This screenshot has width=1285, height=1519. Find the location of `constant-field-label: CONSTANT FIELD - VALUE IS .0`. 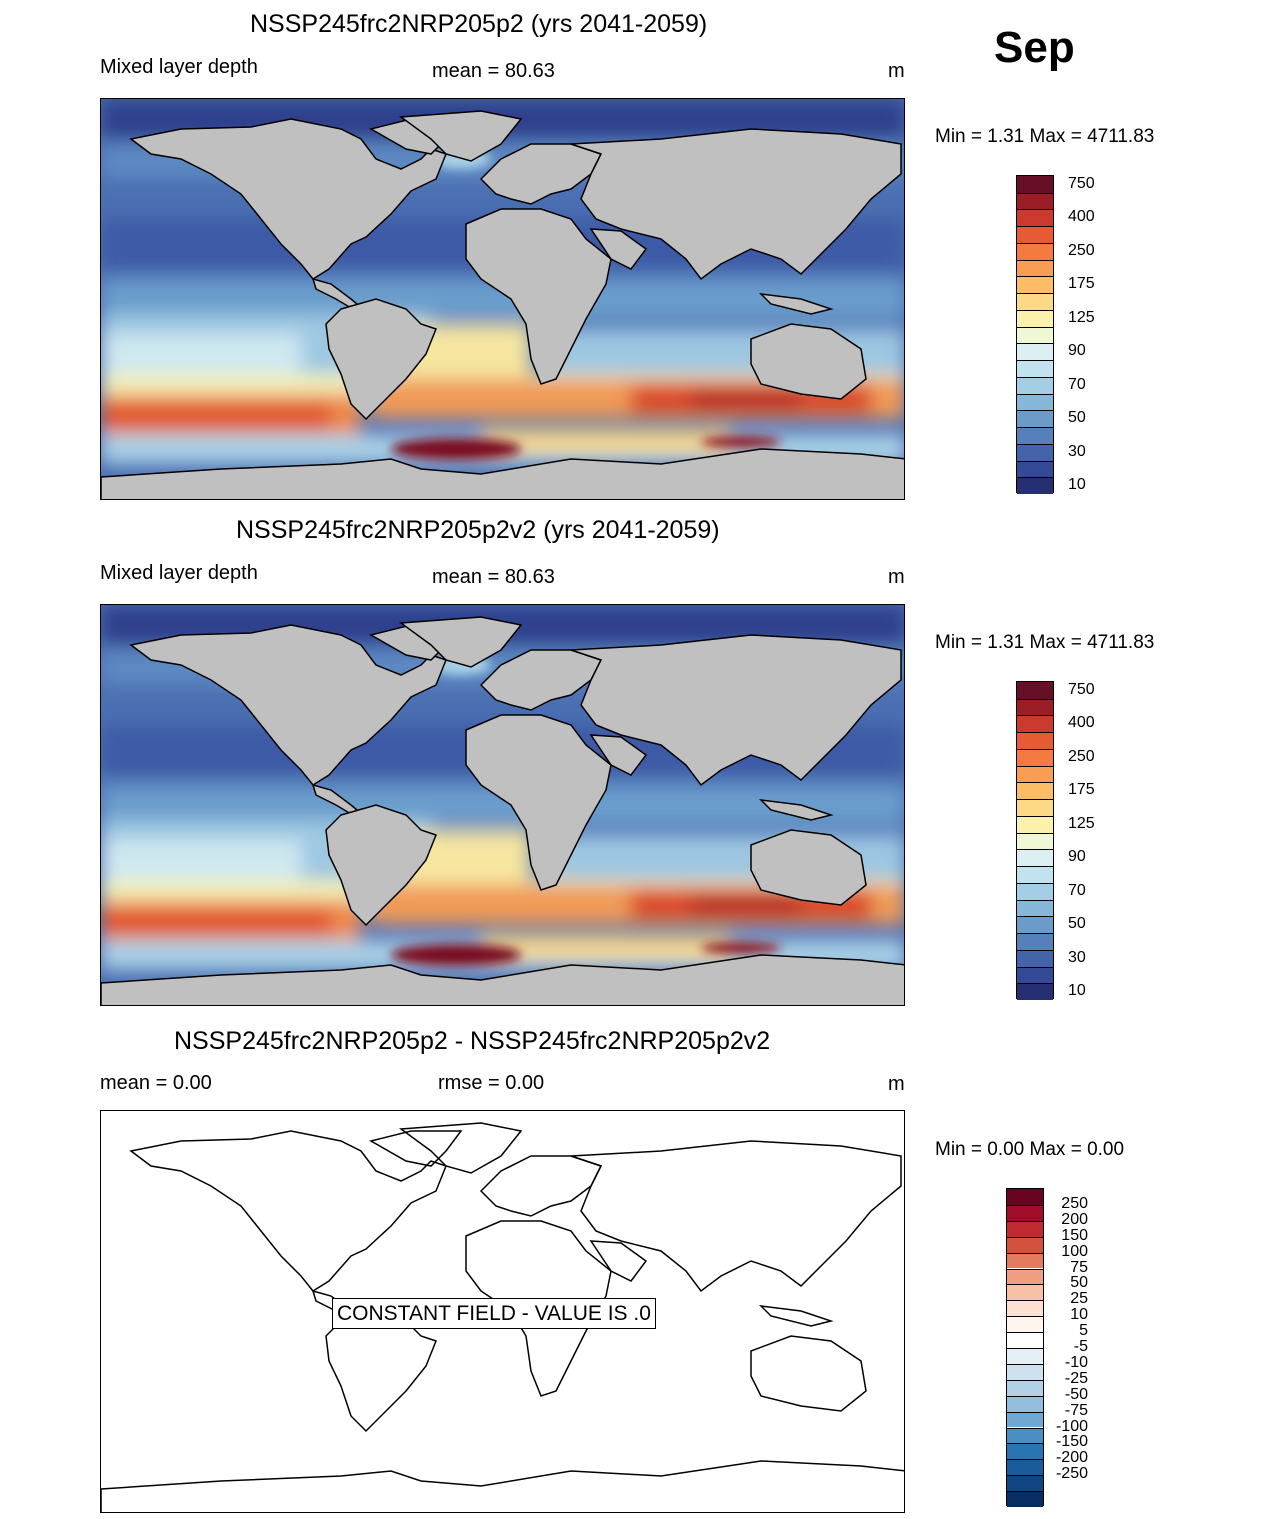

constant-field-label: CONSTANT FIELD - VALUE IS .0 is located at coordinates (494, 1314).